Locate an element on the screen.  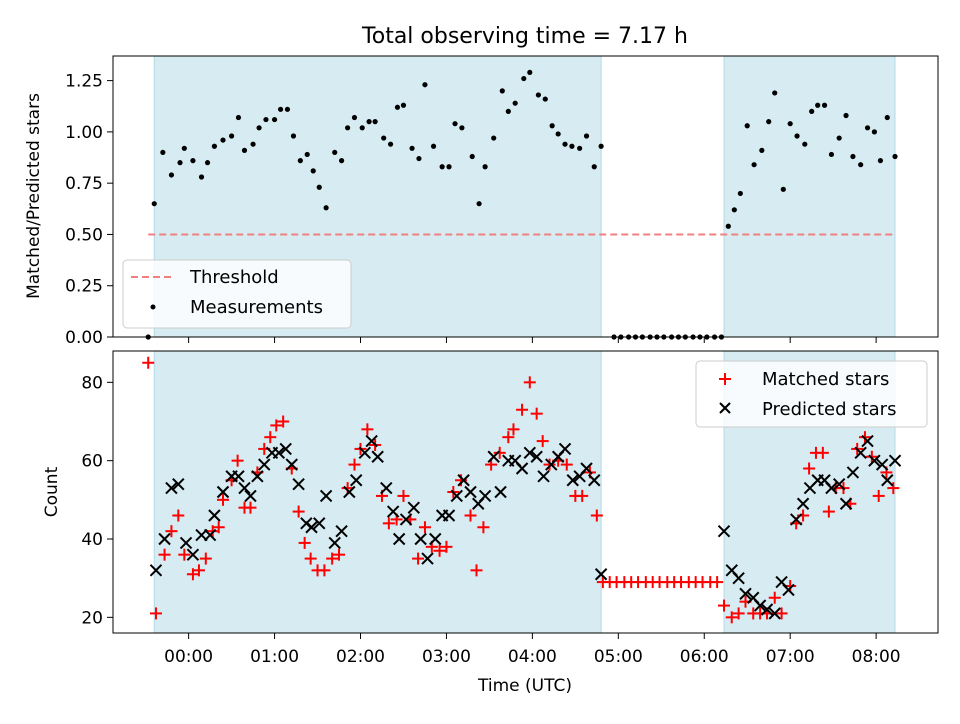
top-legend-box is located at coordinates (237, 294).